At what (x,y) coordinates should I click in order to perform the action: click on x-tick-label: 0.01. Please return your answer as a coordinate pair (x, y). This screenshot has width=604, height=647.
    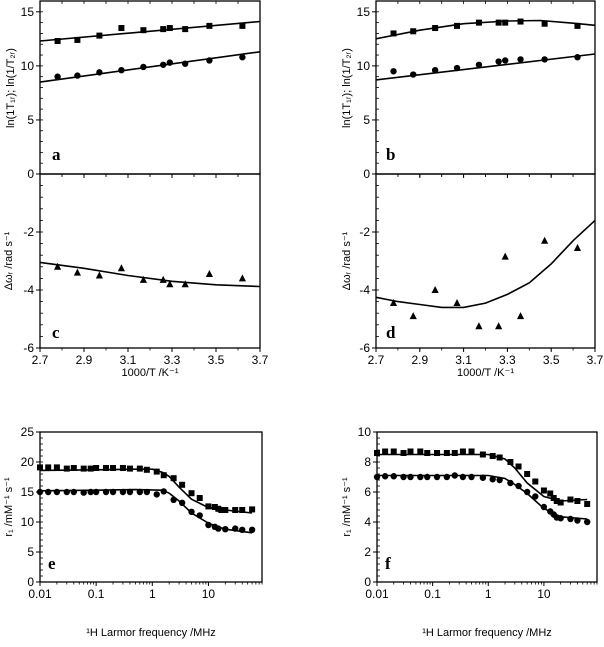
    Looking at the image, I should click on (377, 594).